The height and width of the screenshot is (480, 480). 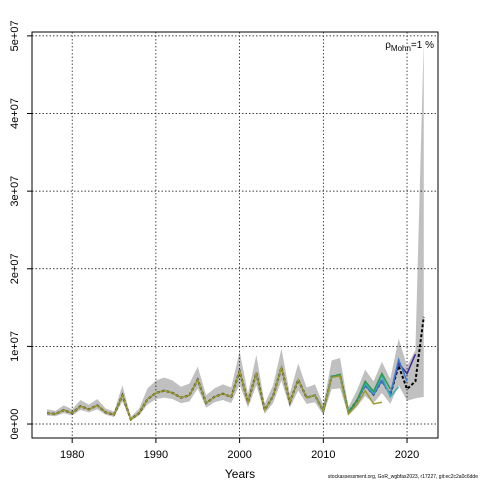 I want to click on x-tick-label: 2020, so click(x=407, y=455).